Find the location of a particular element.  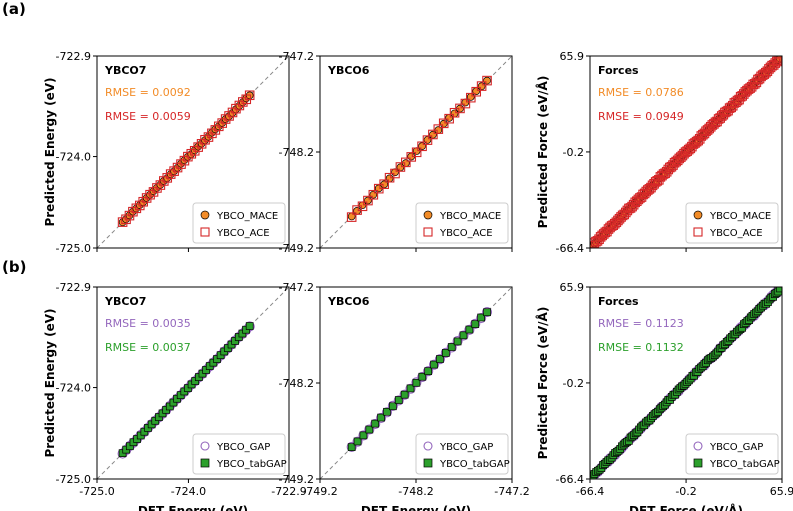

rmse-annotation: RMSE = 0.0786 is located at coordinates (641, 92).